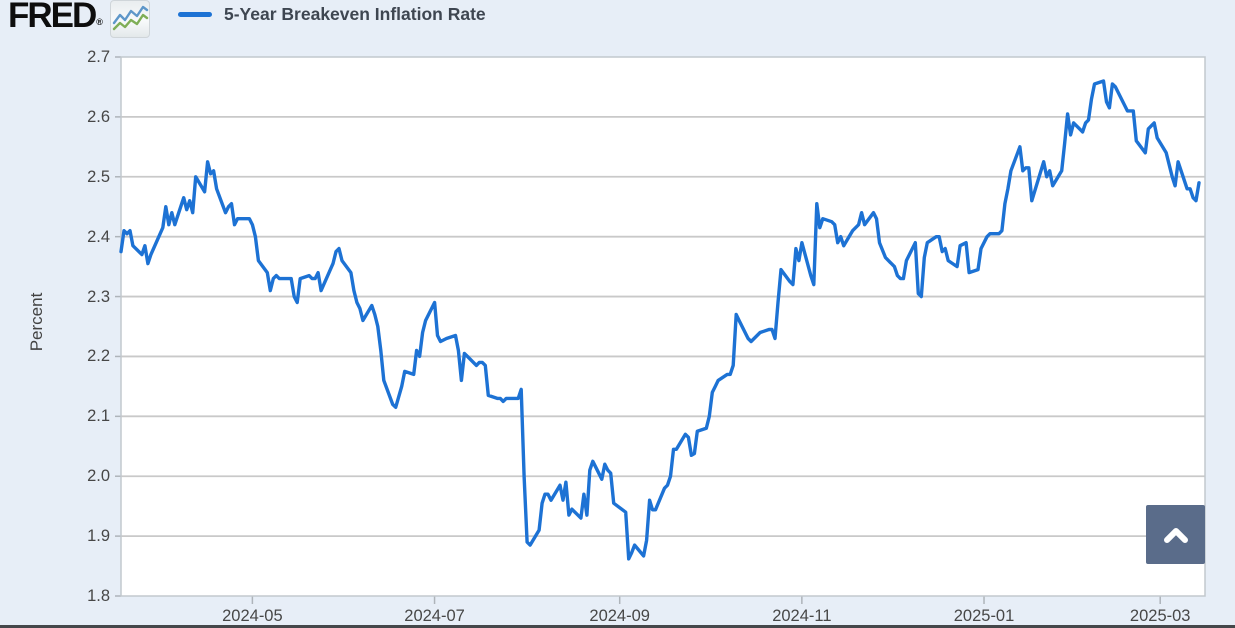  I want to click on scroll-to-top-button, so click(1175, 534).